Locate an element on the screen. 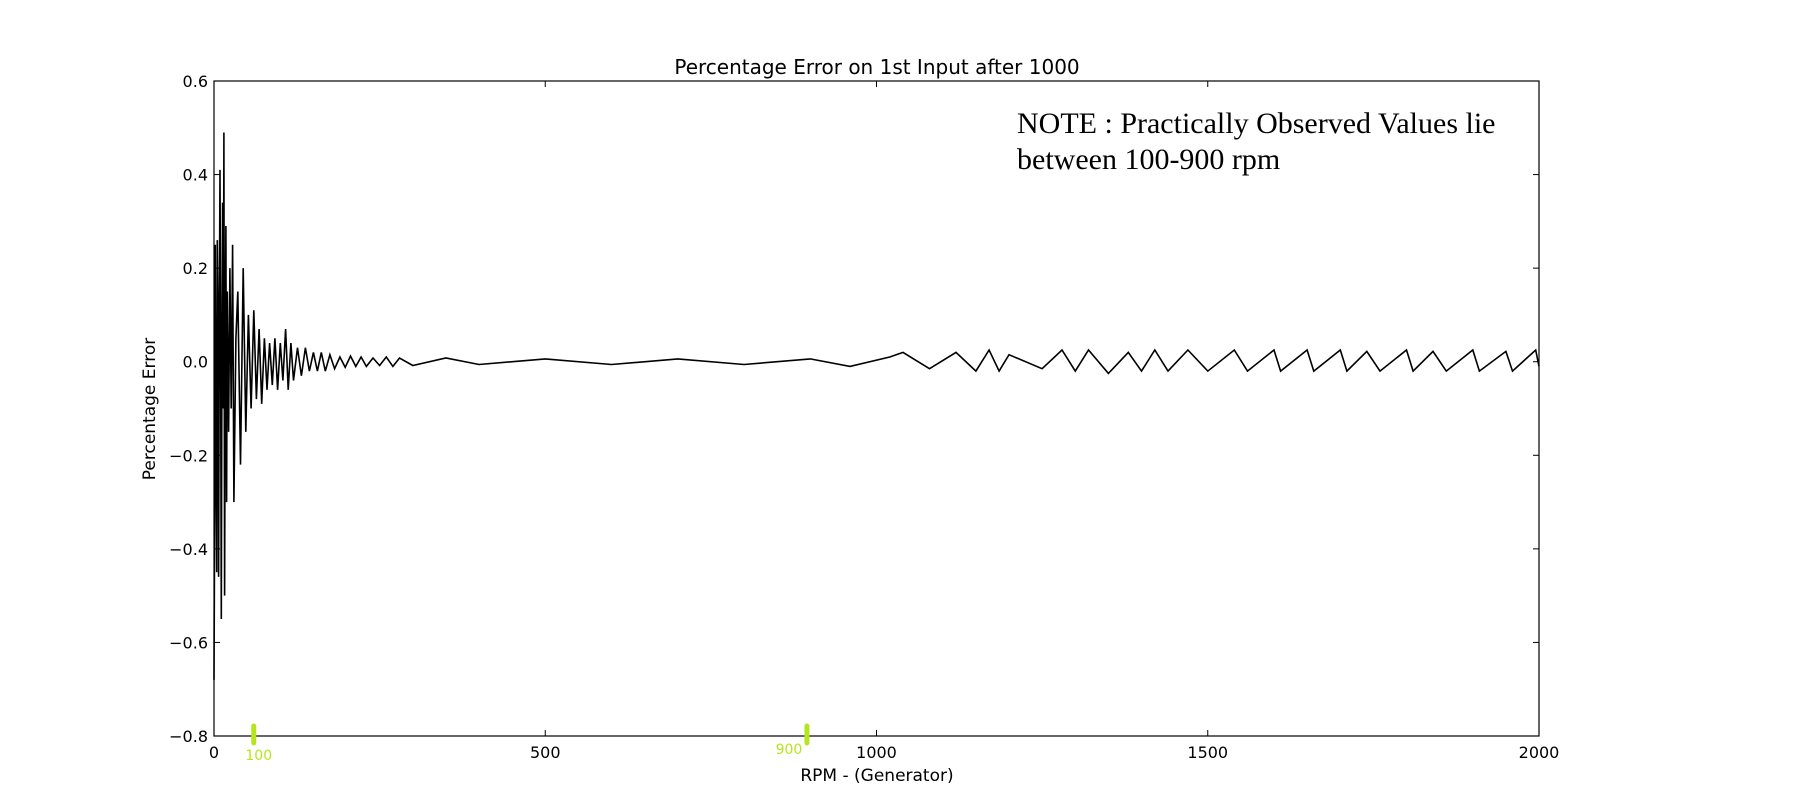 Image resolution: width=1810 pixels, height=810 pixels. y-tick-label: 0.0 is located at coordinates (195, 362).